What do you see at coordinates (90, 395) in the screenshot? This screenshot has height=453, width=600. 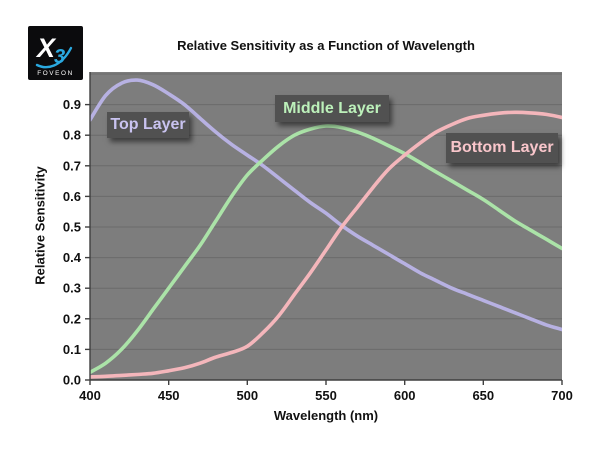 I see `x-tick-label: 400` at bounding box center [90, 395].